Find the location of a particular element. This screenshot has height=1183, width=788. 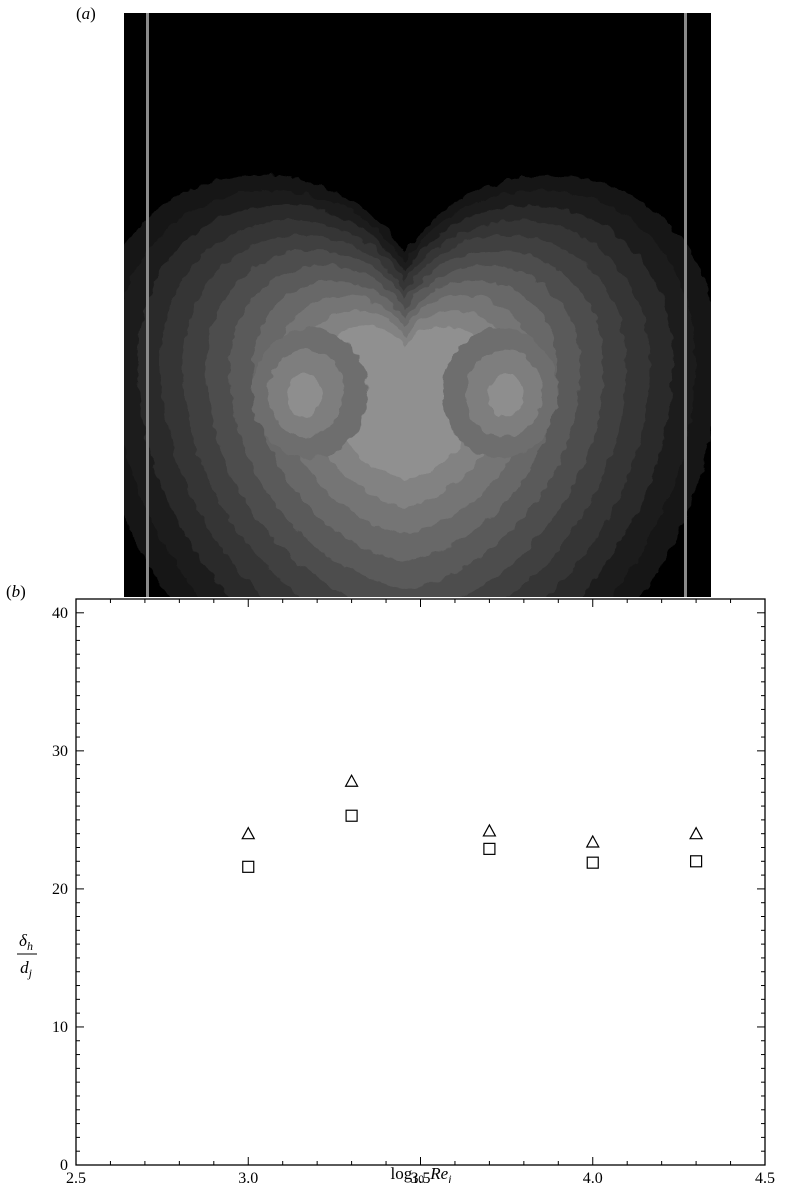

x-tick-label: 2.5 is located at coordinates (76, 1176).